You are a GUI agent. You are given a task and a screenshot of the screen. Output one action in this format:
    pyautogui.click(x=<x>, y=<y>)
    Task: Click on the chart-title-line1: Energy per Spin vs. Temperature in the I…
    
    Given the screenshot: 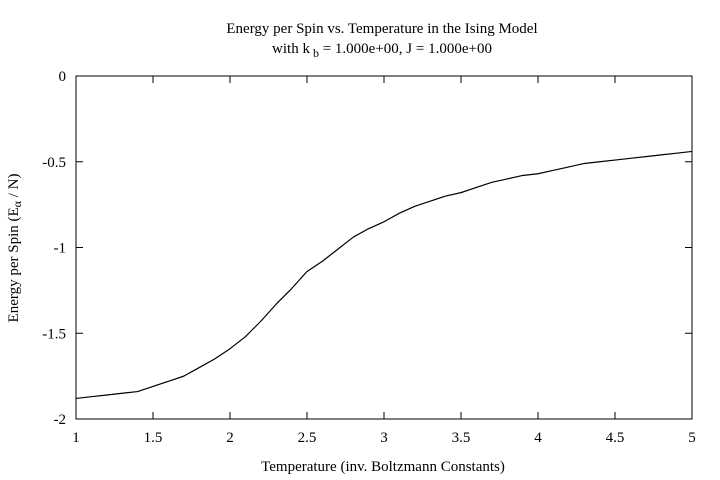 What is the action you would take?
    pyautogui.click(x=381, y=29)
    